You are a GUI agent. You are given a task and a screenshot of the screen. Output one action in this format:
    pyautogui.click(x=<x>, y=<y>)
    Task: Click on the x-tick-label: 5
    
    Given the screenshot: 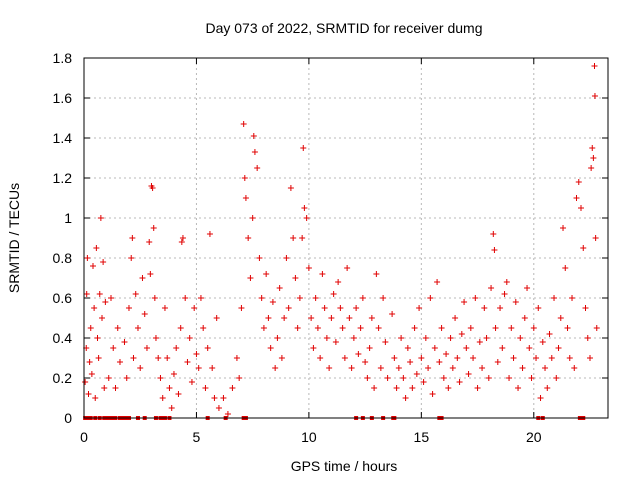 What is the action you would take?
    pyautogui.click(x=197, y=437)
    